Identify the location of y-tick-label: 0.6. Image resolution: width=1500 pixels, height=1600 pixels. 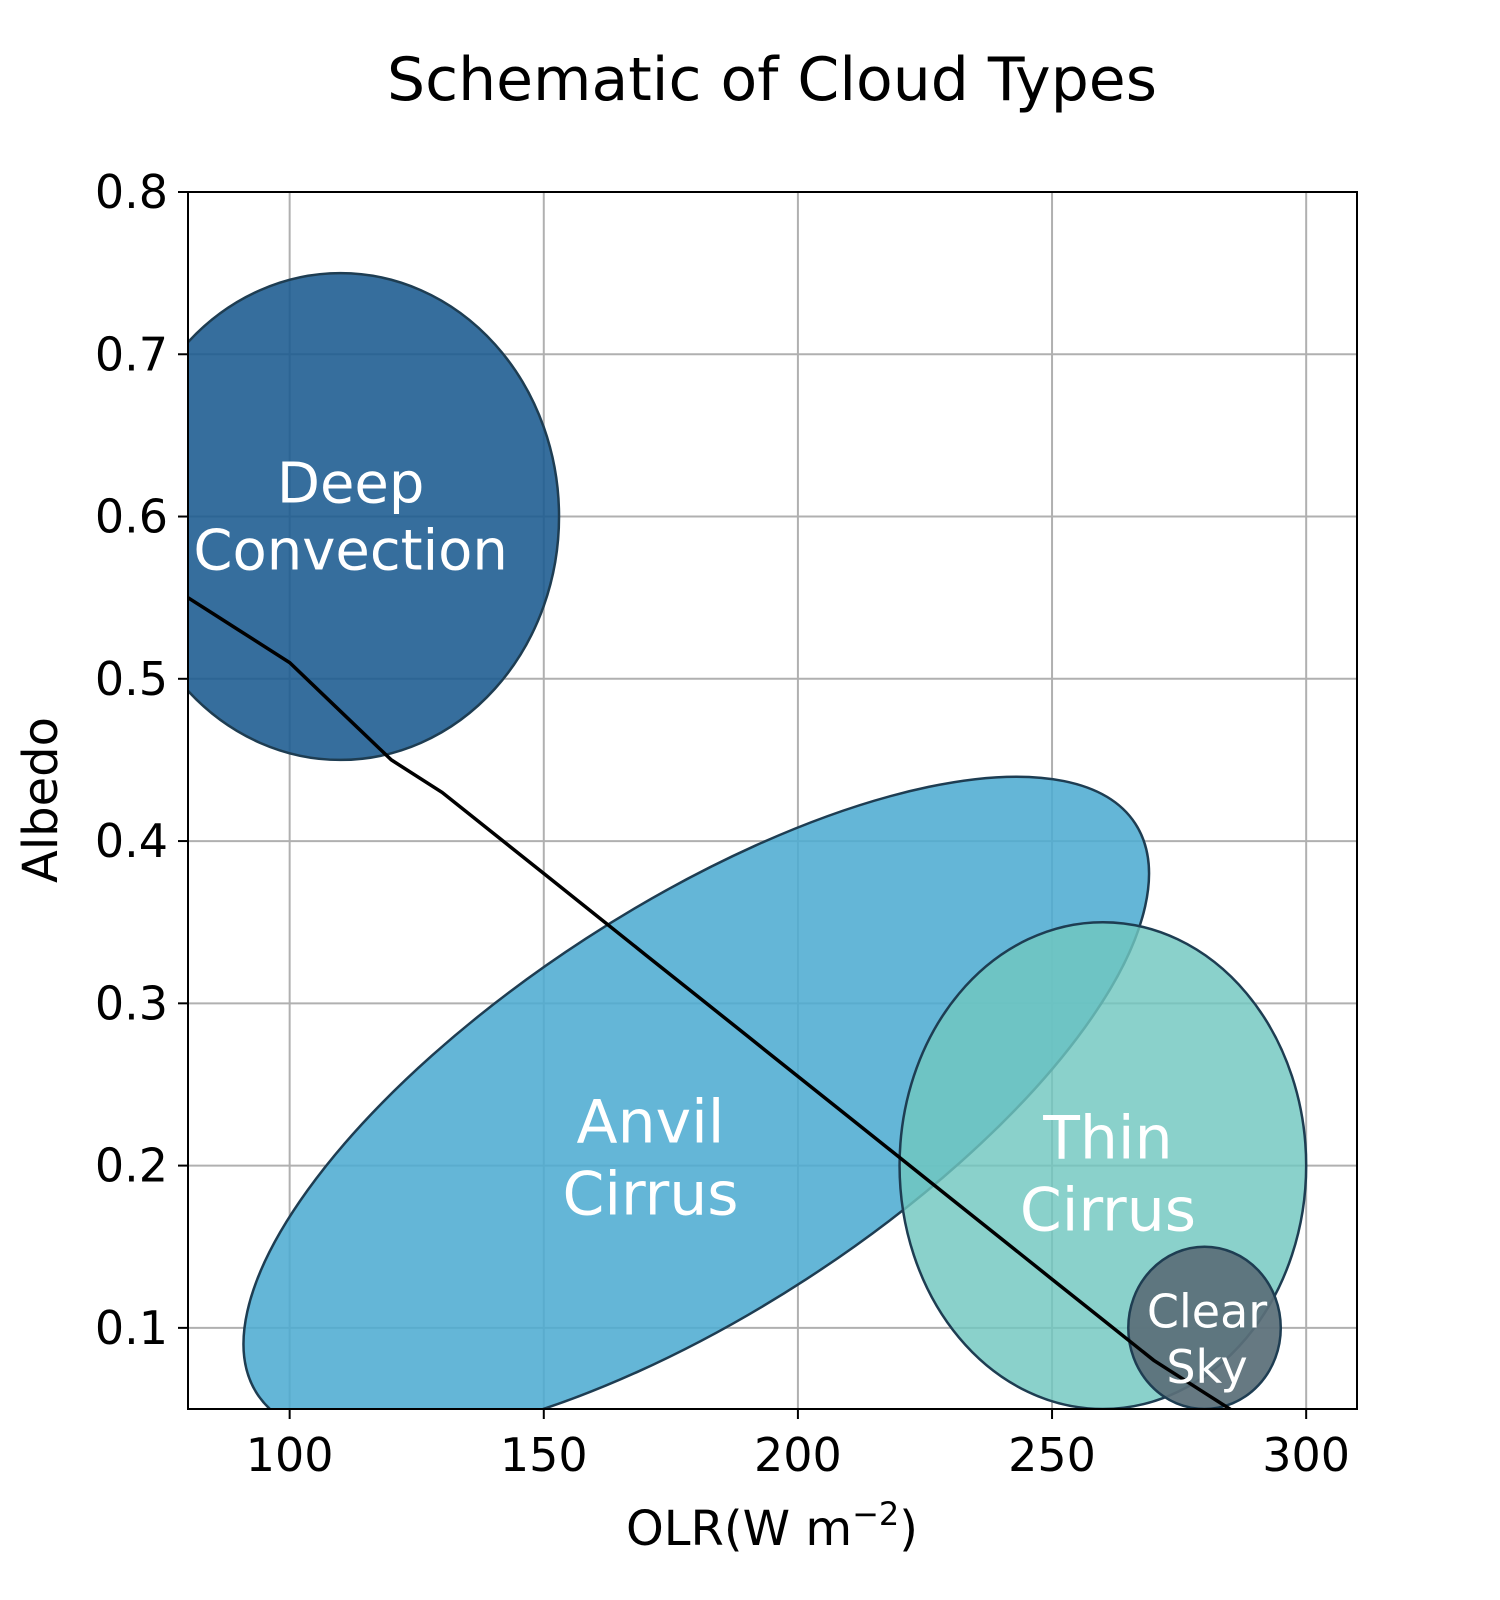
(131, 517).